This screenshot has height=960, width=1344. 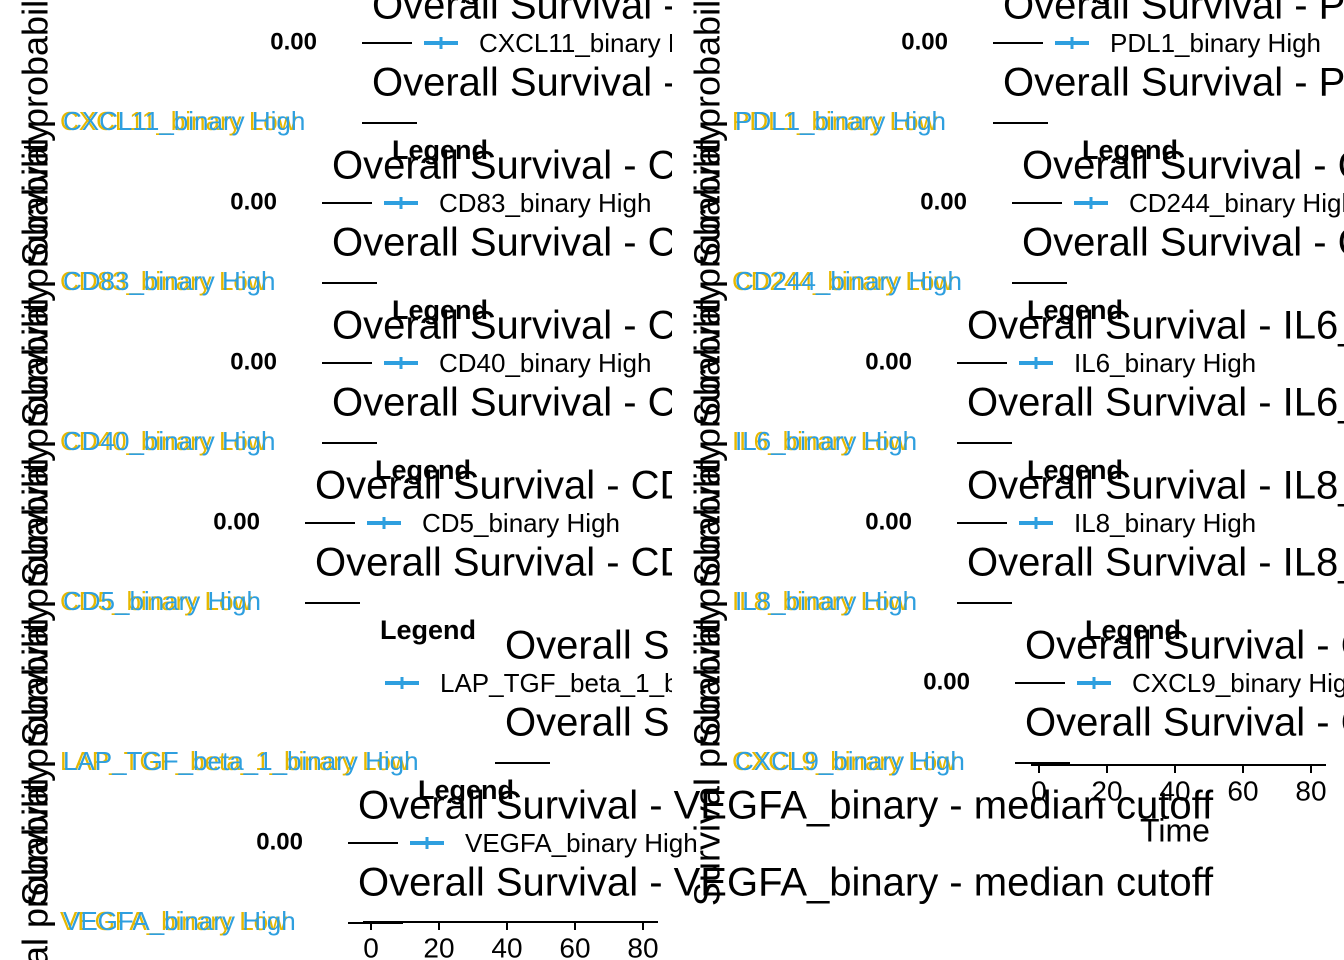 I want to click on low-label: CD244_binary Low, so click(x=842, y=281).